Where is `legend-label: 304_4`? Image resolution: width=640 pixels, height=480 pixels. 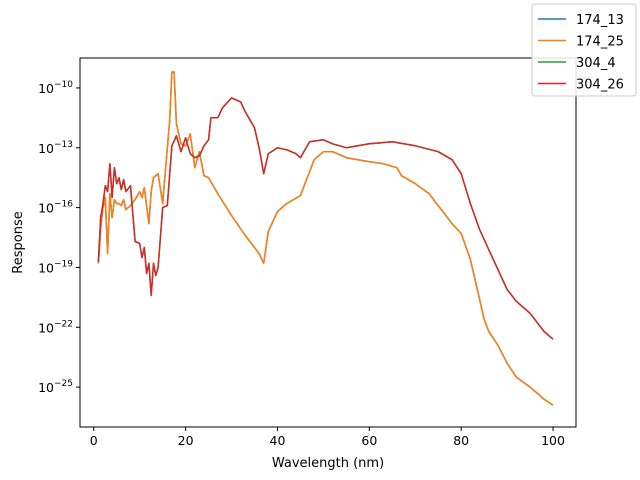 legend-label: 304_4 is located at coordinates (596, 63).